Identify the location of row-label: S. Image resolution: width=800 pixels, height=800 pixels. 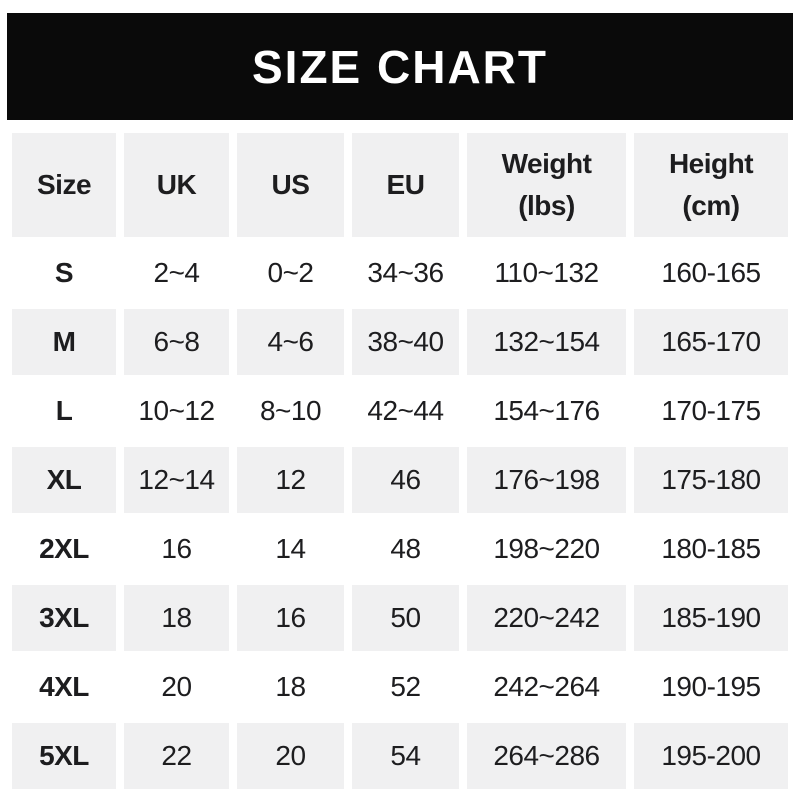
(64, 273).